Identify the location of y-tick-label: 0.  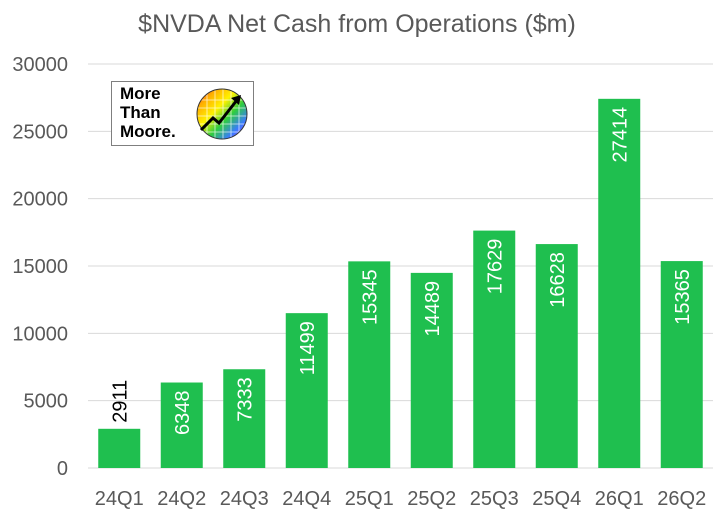
(62, 469).